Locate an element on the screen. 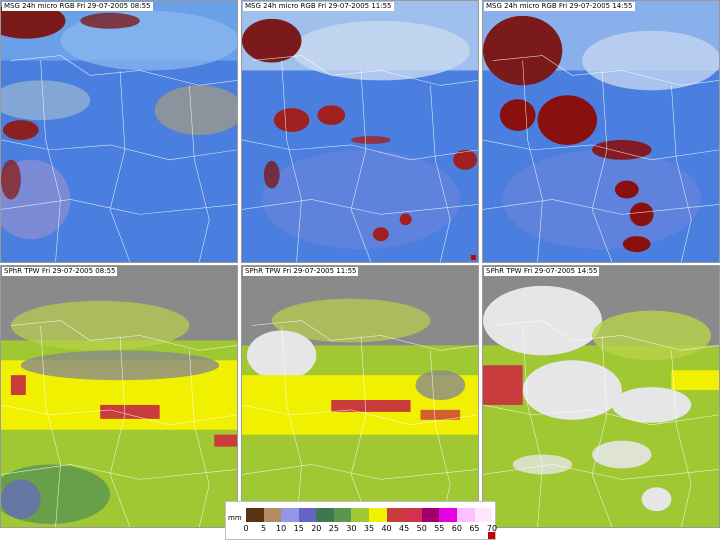  tpw-color-legend: mm 0 5 10 15 20 25 30 35 40 45 50 55 60 65 70 is located at coordinates (361, 520).